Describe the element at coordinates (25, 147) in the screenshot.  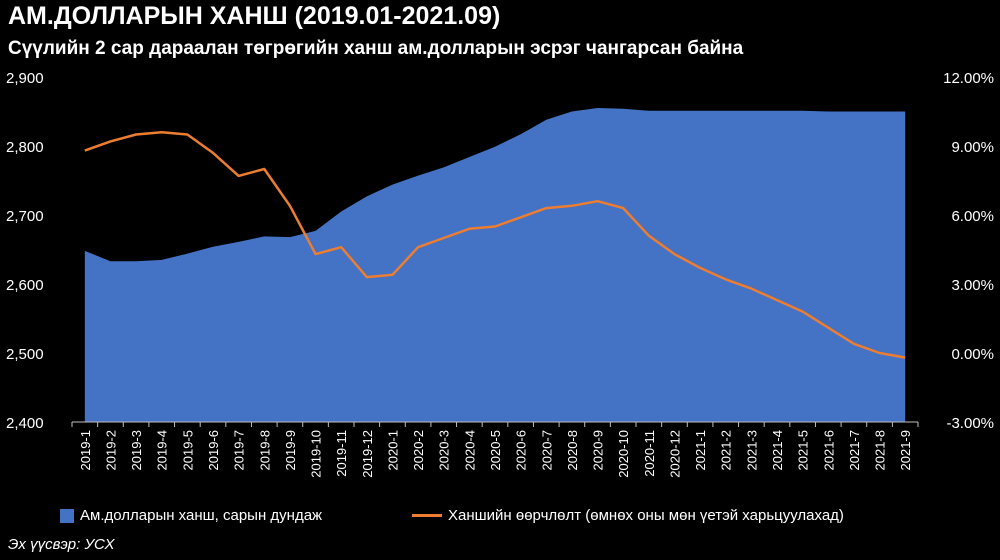
I see `y-left-tick-label: 2,800` at that location.